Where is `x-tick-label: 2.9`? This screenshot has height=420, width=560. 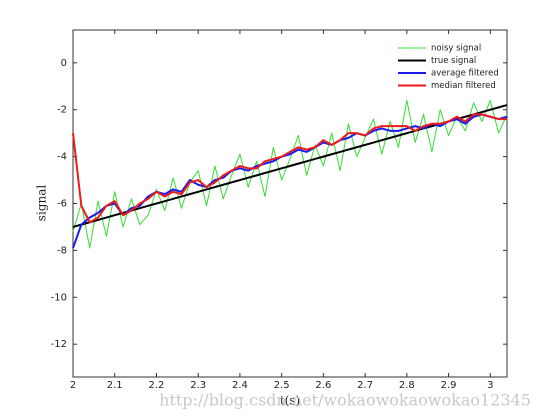
x-tick-label: 2.9 is located at coordinates (449, 385).